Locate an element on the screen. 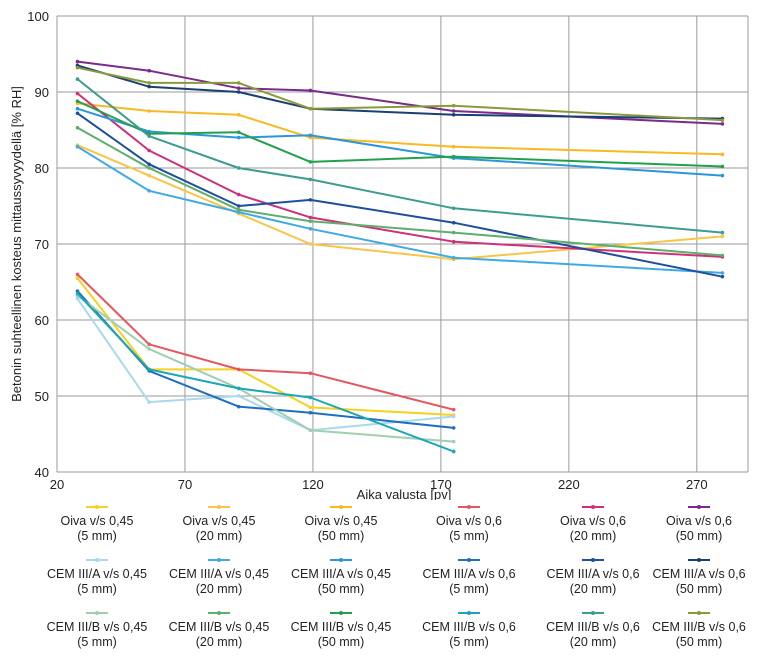 Image resolution: width=769 pixels, height=657 pixels. legend-item: CEM III/B v/s 0,6 (20 mm) is located at coordinates (593, 630).